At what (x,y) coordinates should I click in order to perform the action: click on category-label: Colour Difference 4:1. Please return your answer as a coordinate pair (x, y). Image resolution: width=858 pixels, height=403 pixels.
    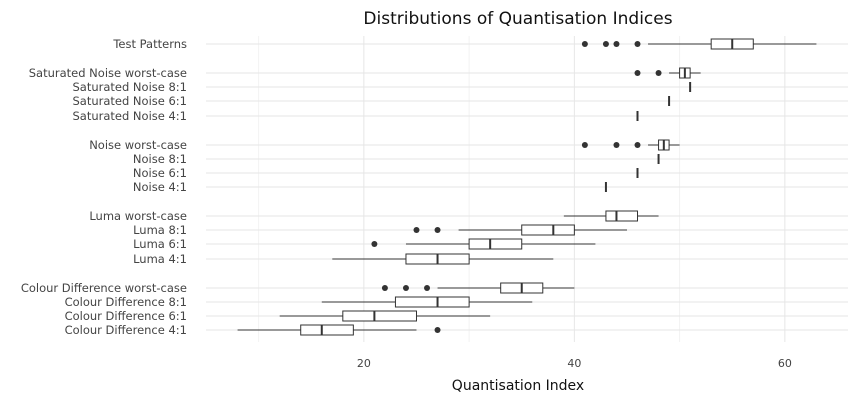
    Looking at the image, I should click on (126, 330).